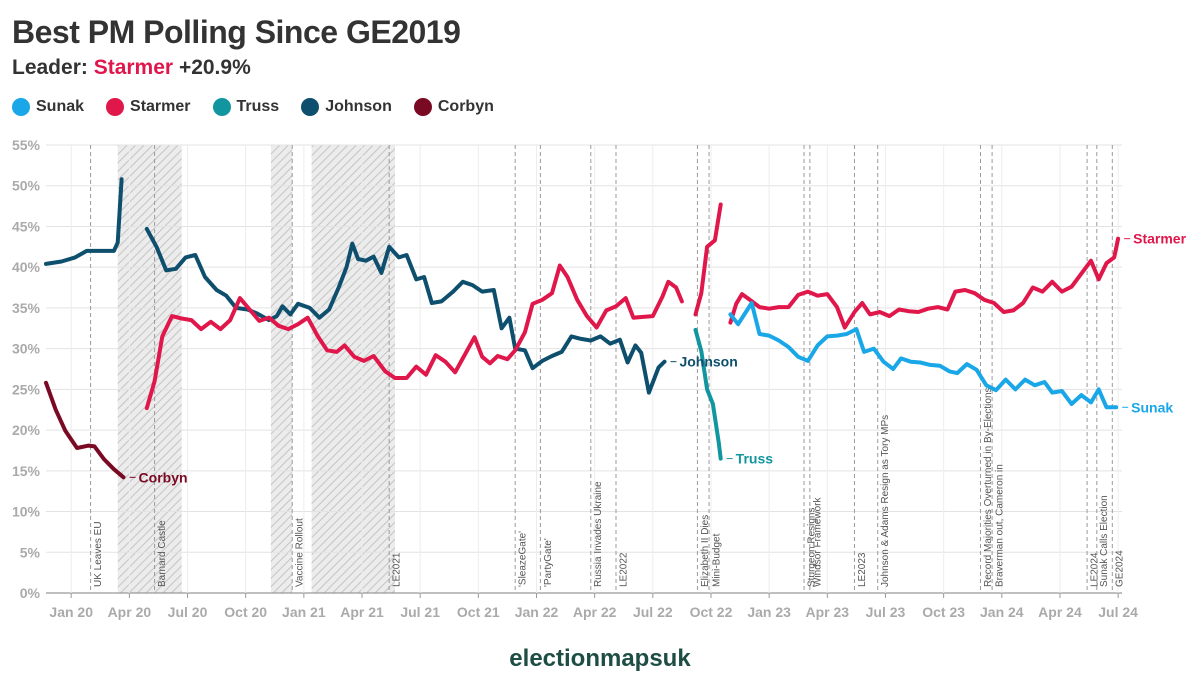 This screenshot has height=687, width=1200. What do you see at coordinates (1152, 407) in the screenshot?
I see `end-label-sunak: Sunak` at bounding box center [1152, 407].